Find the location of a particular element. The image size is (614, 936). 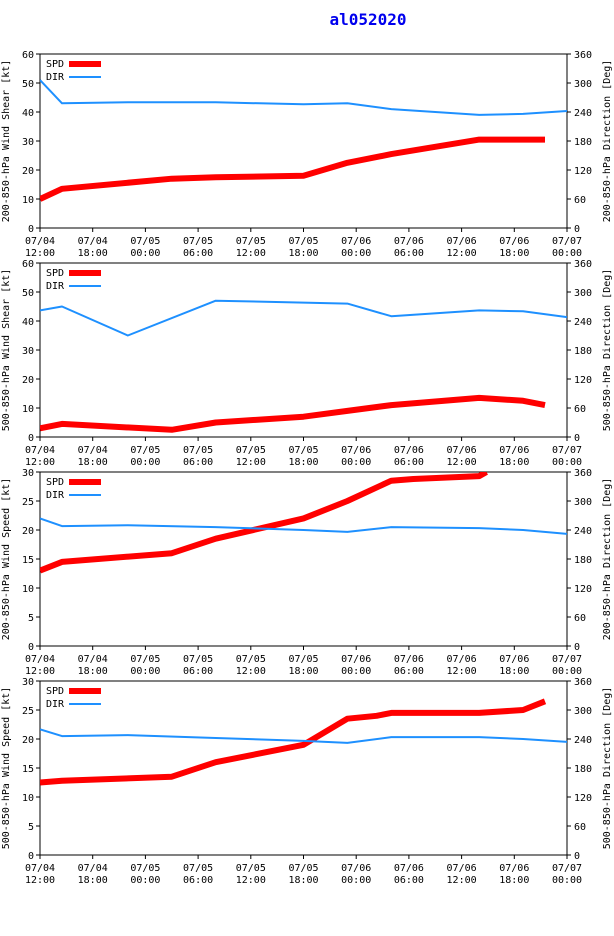

y-axis-label-left: 200-850-hPa Wind Shear [kt] is located at coordinates (6, 141).